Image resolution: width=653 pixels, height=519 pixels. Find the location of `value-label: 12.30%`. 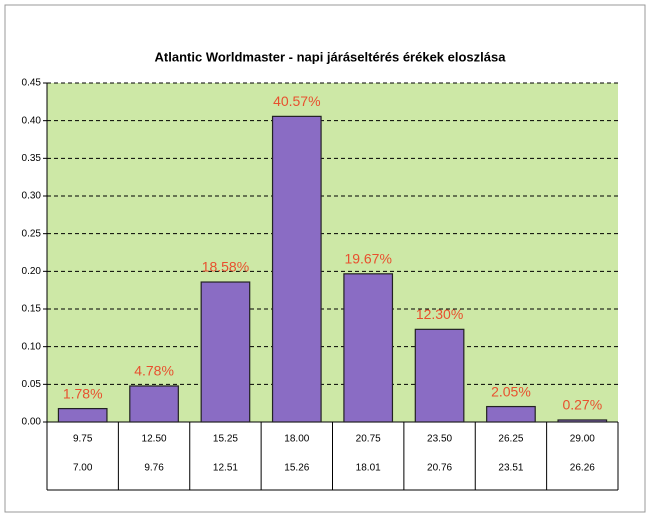

value-label: 12.30% is located at coordinates (439, 314).